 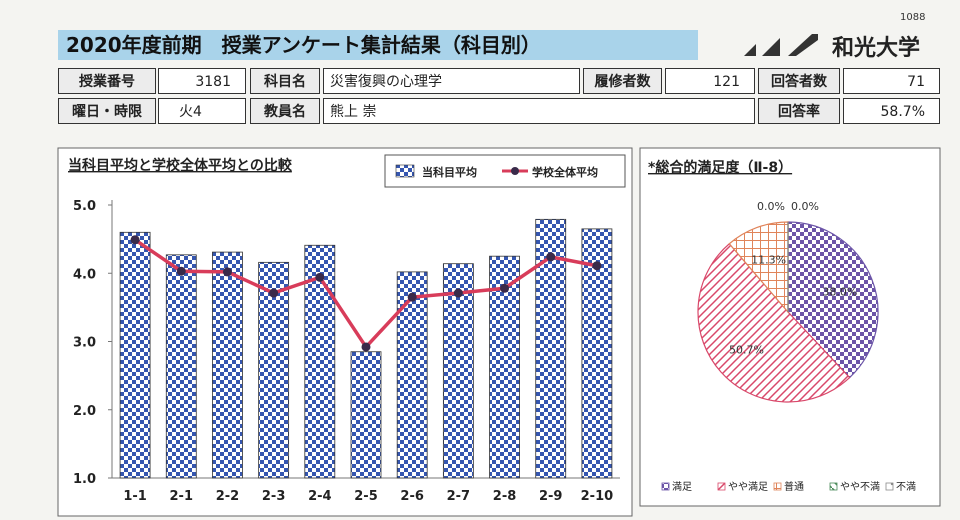 I want to click on x-tick-label: 2-2, so click(x=228, y=496).